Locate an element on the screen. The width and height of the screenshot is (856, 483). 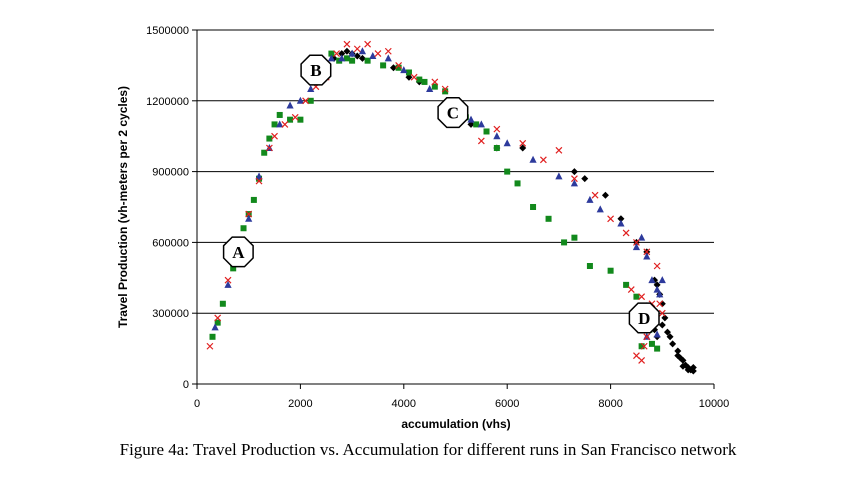
y-tick-label: 600000 is located at coordinates (170, 243).